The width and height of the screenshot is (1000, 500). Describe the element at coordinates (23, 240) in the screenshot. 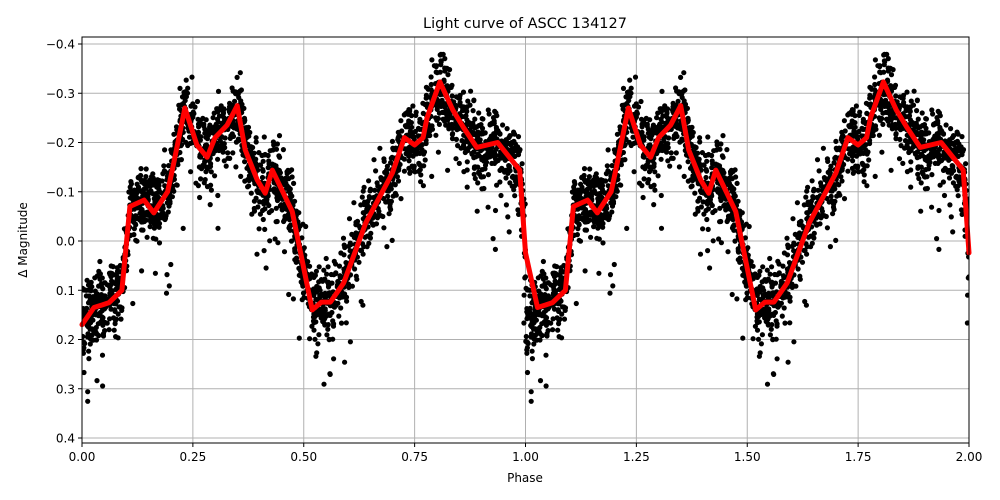

I see `y-axis-label: Δ Magnitude` at that location.